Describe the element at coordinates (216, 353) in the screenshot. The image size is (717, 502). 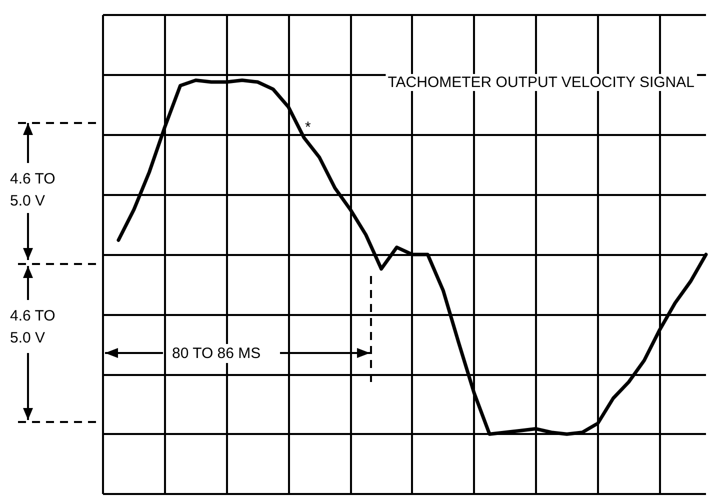
I see `annotation: 80 TO 86 MS` at that location.